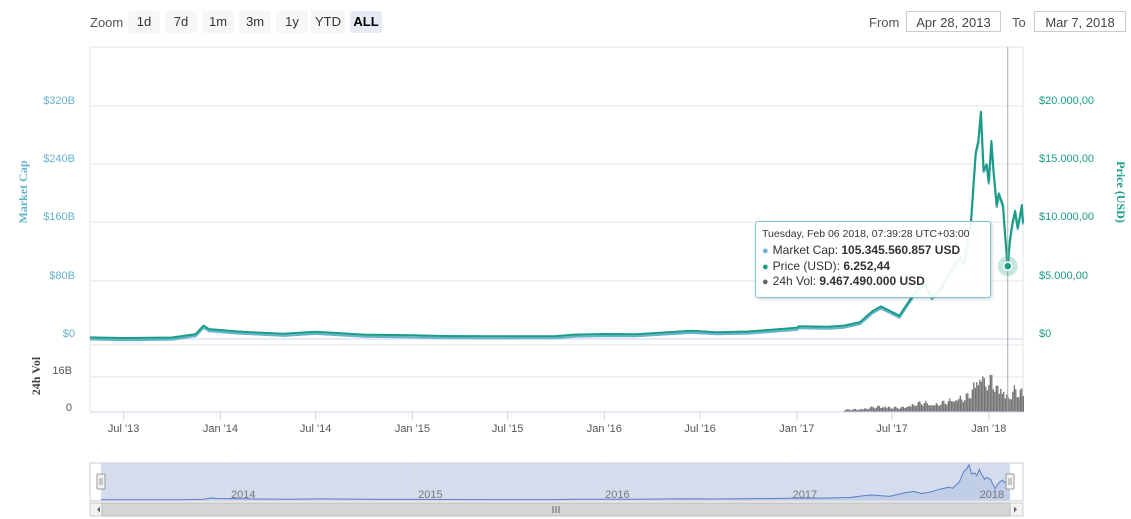  I want to click on volume-tick-label: 0, so click(69, 408).